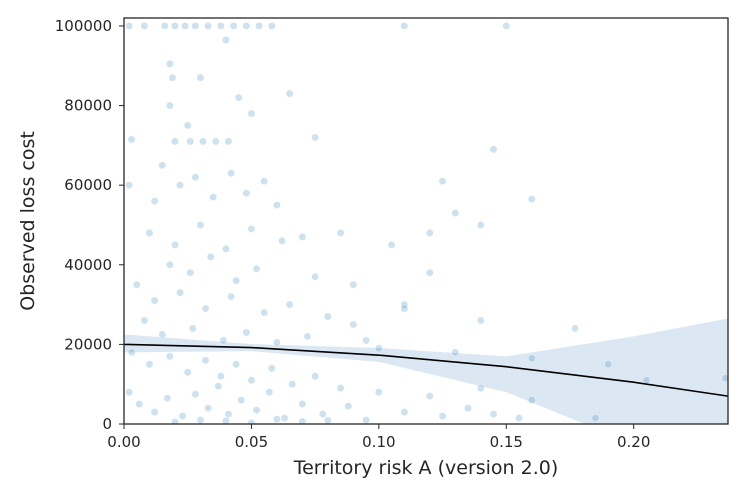 This screenshot has height=498, width=747. Describe the element at coordinates (378, 437) in the screenshot. I see `x-axis-ticks: 0.00 0.05 0.10 0.15 0.20` at that location.